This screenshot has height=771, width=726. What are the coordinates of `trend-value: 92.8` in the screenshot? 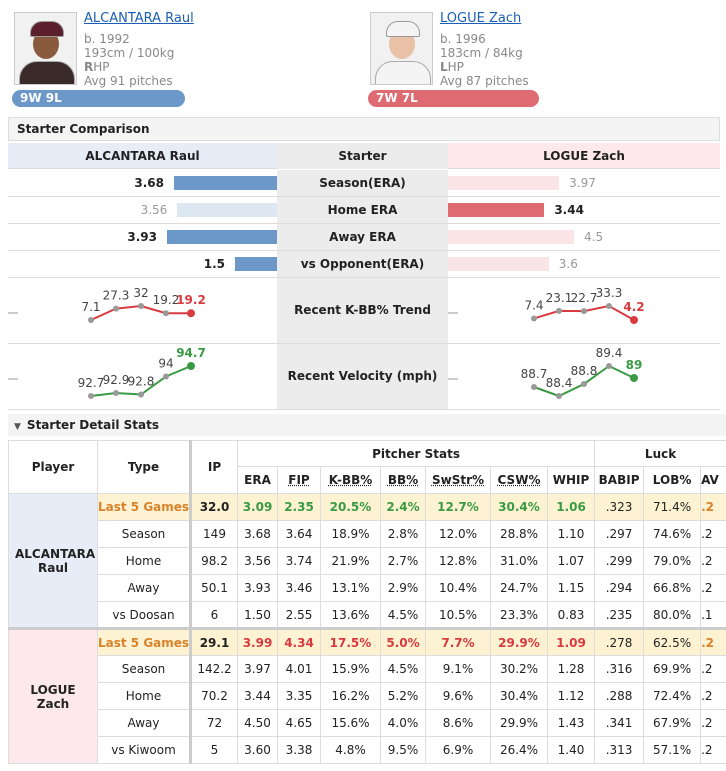 It's located at (141, 382).